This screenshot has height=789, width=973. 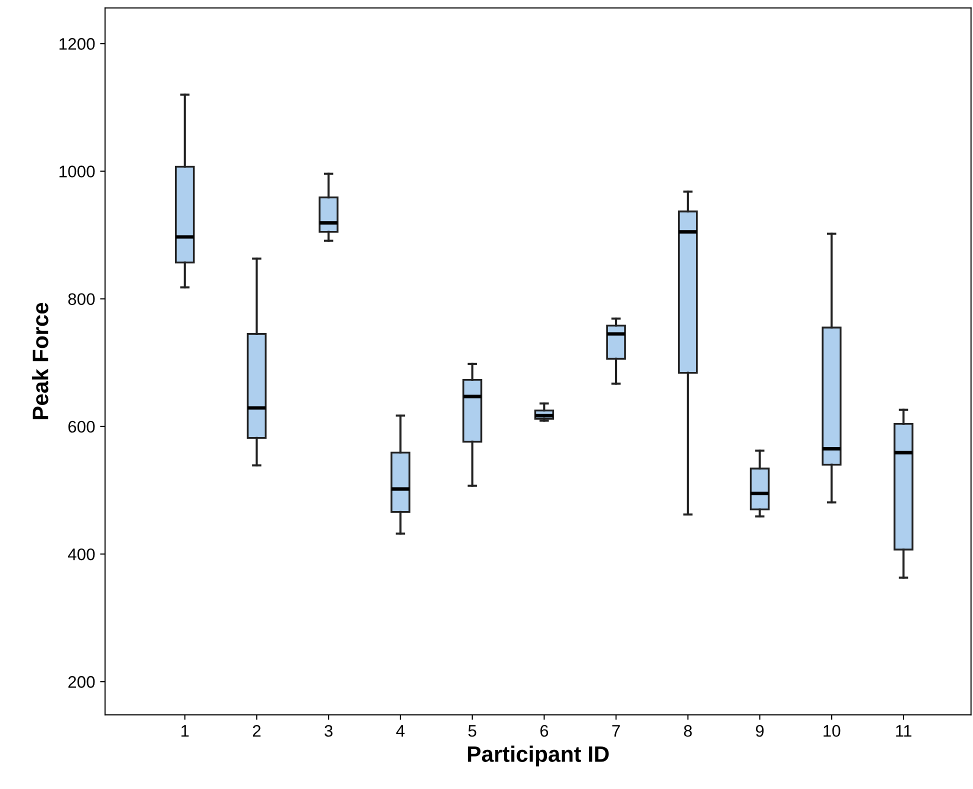 What do you see at coordinates (328, 730) in the screenshot?
I see `x-tick-label: 3` at bounding box center [328, 730].